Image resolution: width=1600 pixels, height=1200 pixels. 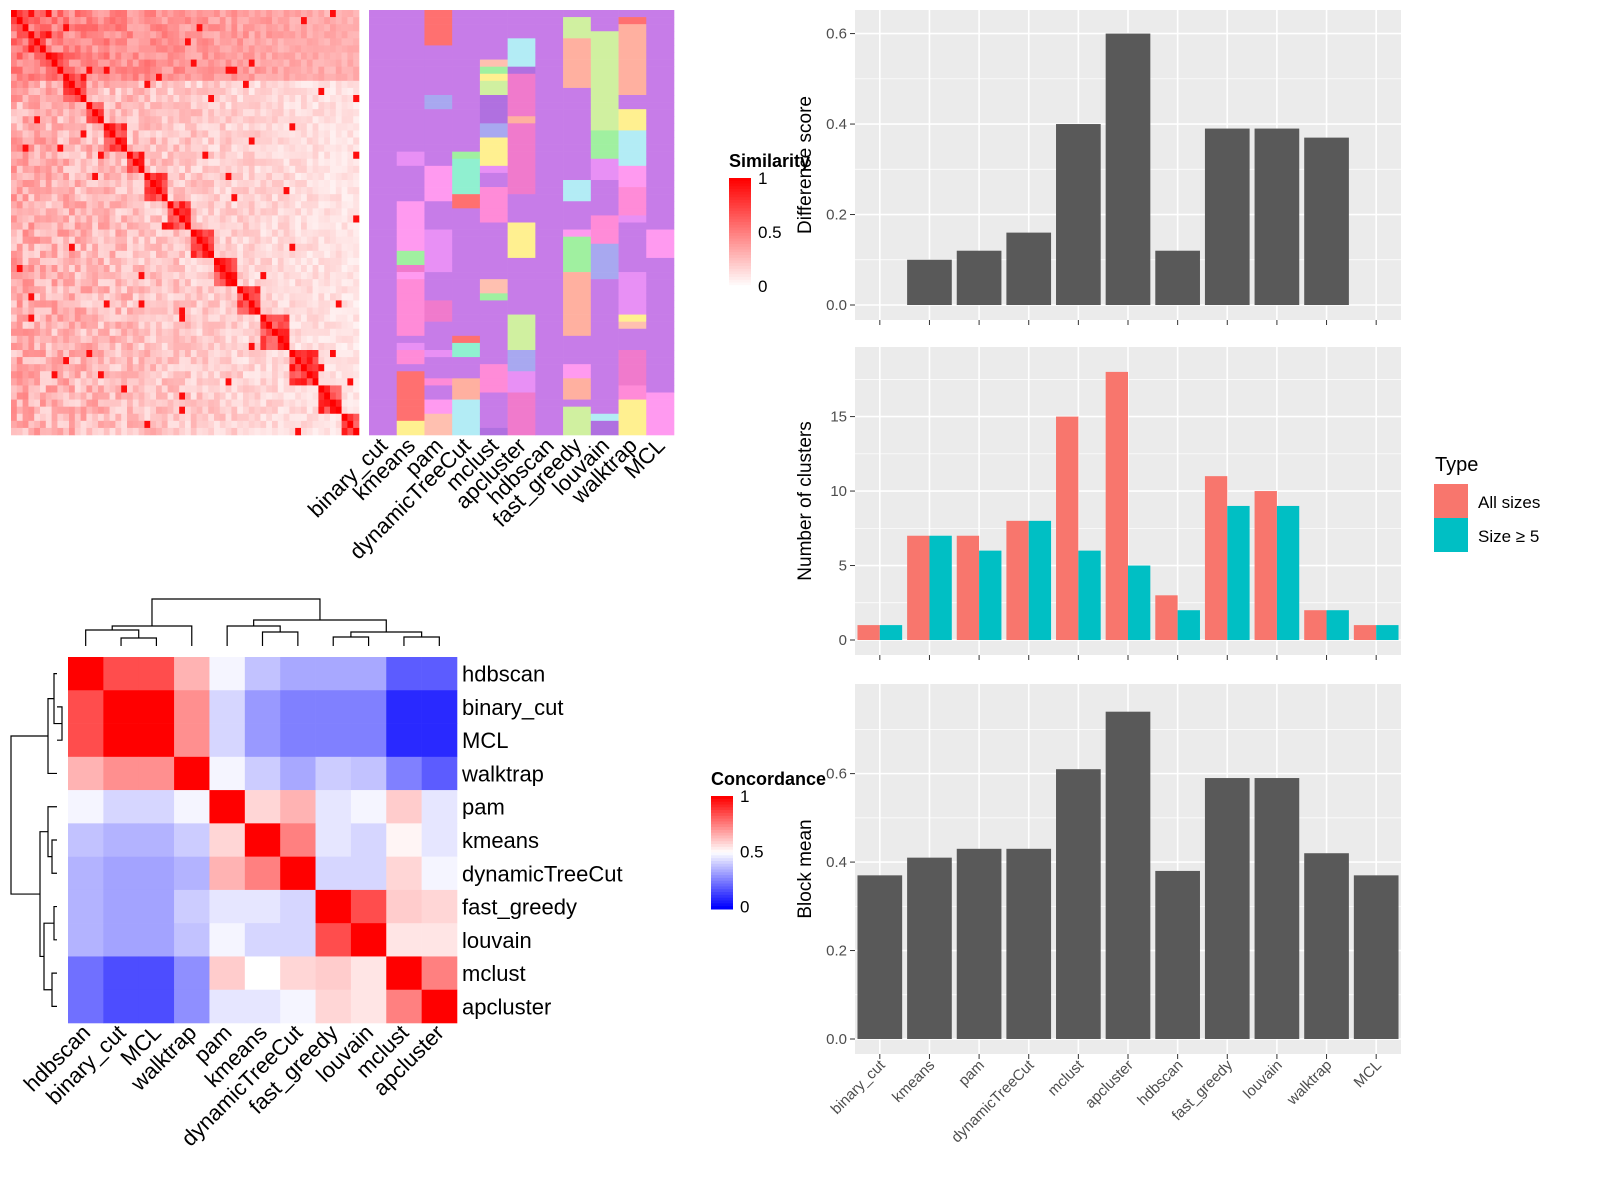 What do you see at coordinates (519, 907) in the screenshot?
I see `concordance-row-label: fast_greedy` at bounding box center [519, 907].